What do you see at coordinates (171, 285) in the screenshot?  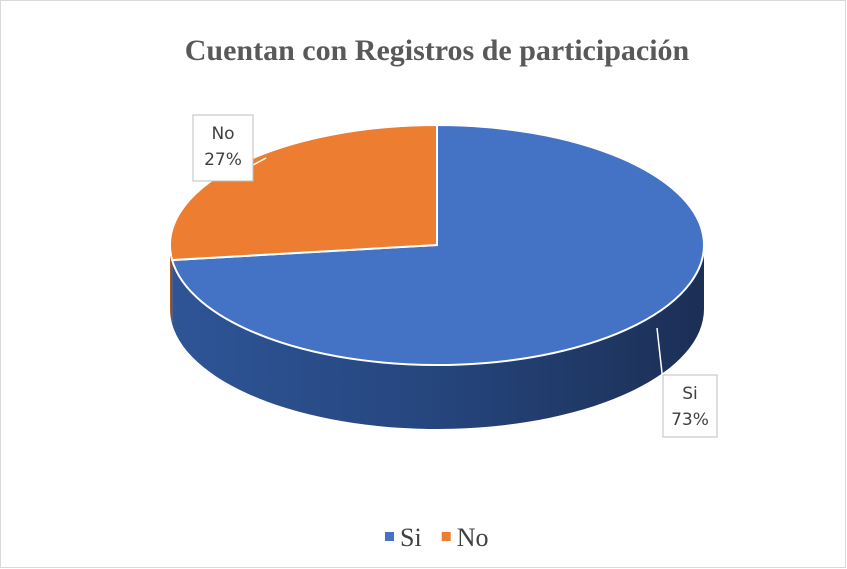 I see `slice-side` at bounding box center [171, 285].